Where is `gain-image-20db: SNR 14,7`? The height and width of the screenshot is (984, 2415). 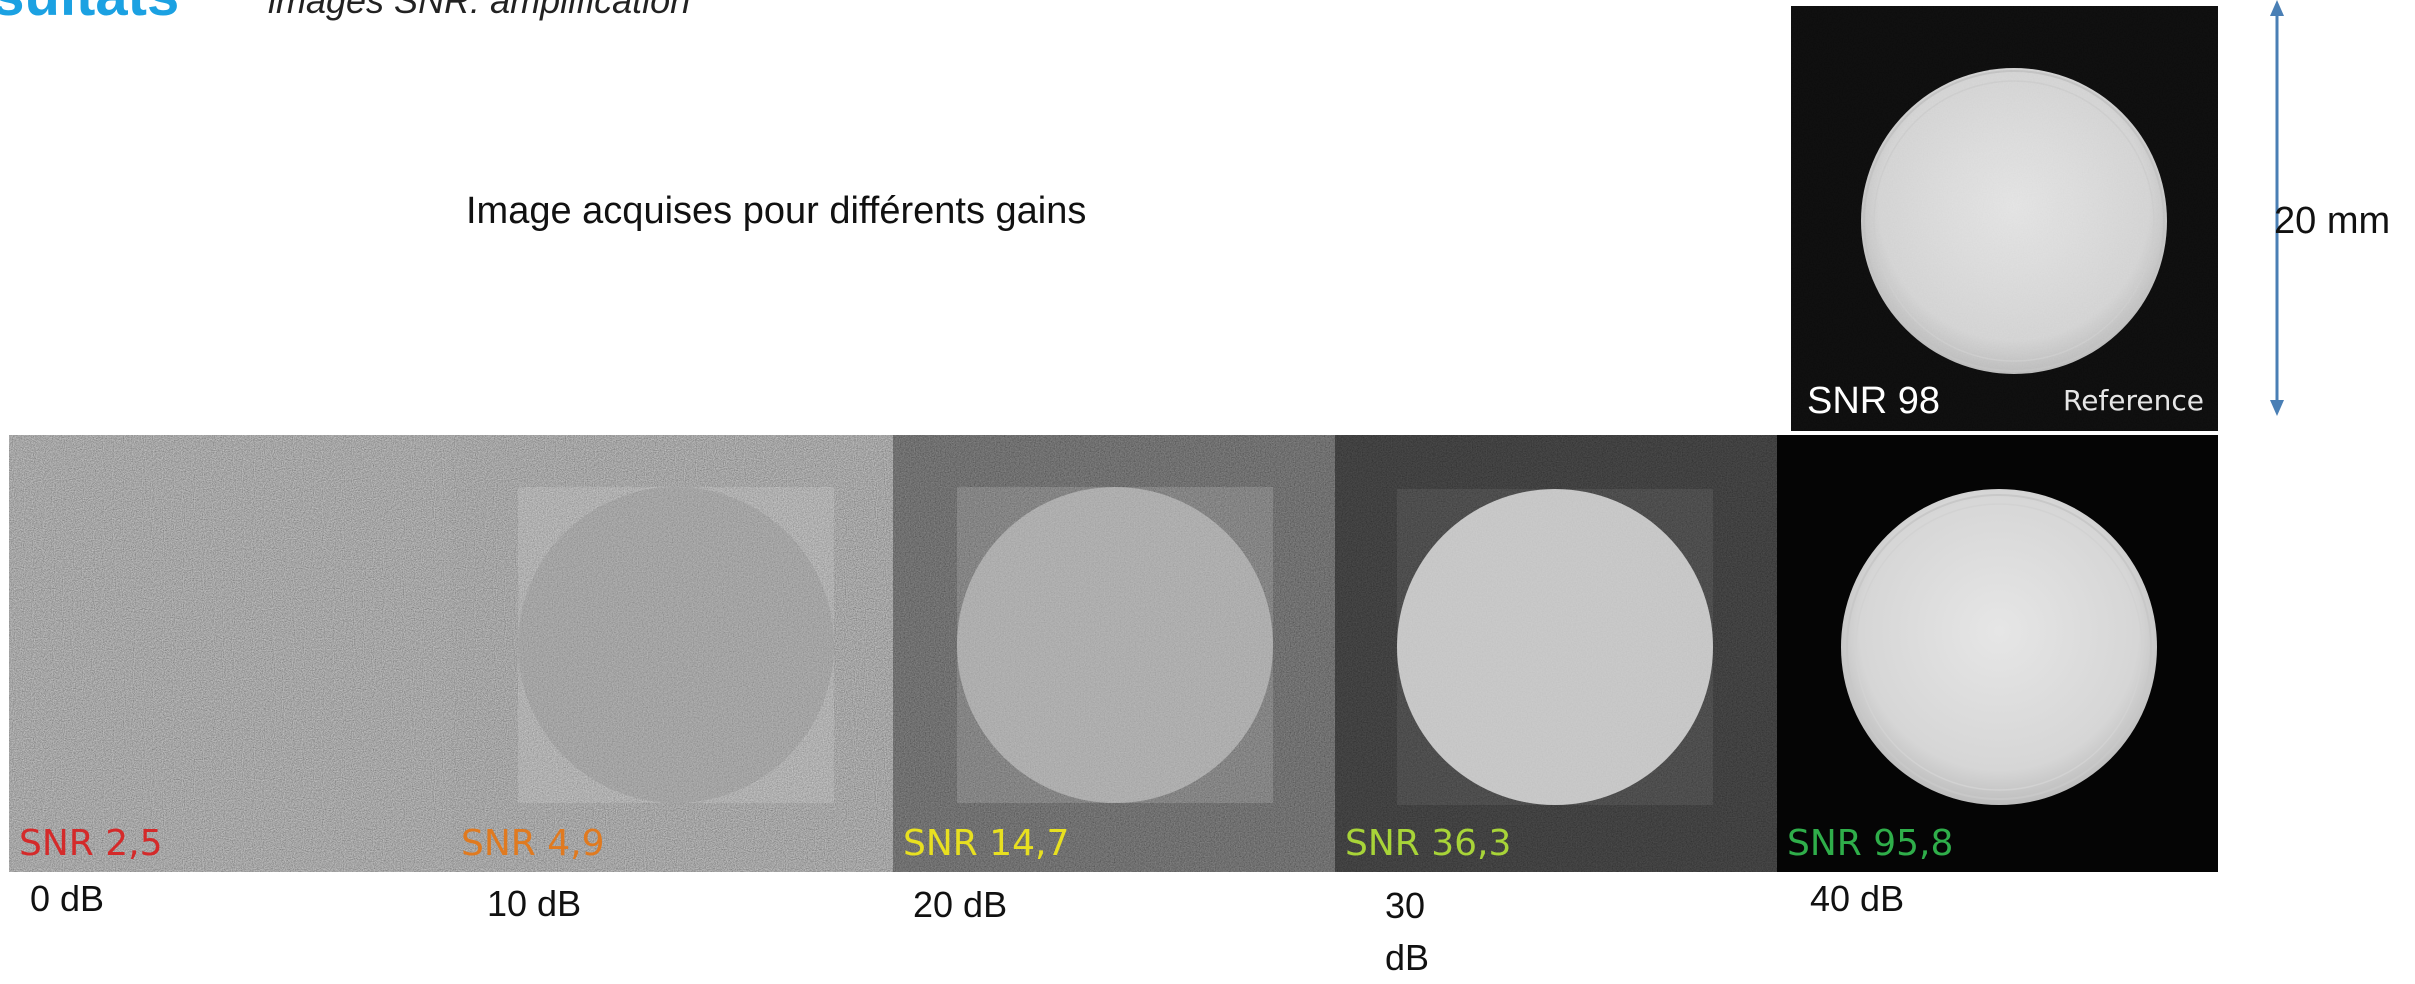
gain-image-20db: SNR 14,7 is located at coordinates (1114, 653).